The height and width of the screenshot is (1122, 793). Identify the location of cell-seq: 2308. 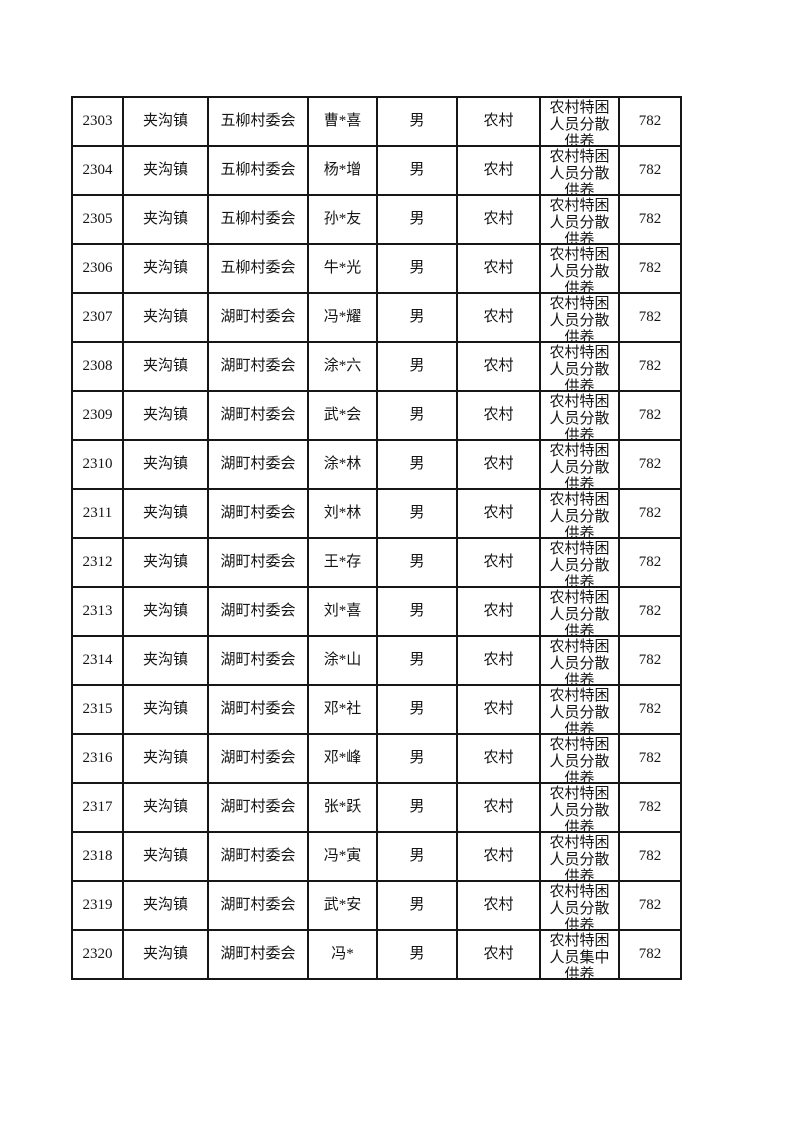
(97, 366).